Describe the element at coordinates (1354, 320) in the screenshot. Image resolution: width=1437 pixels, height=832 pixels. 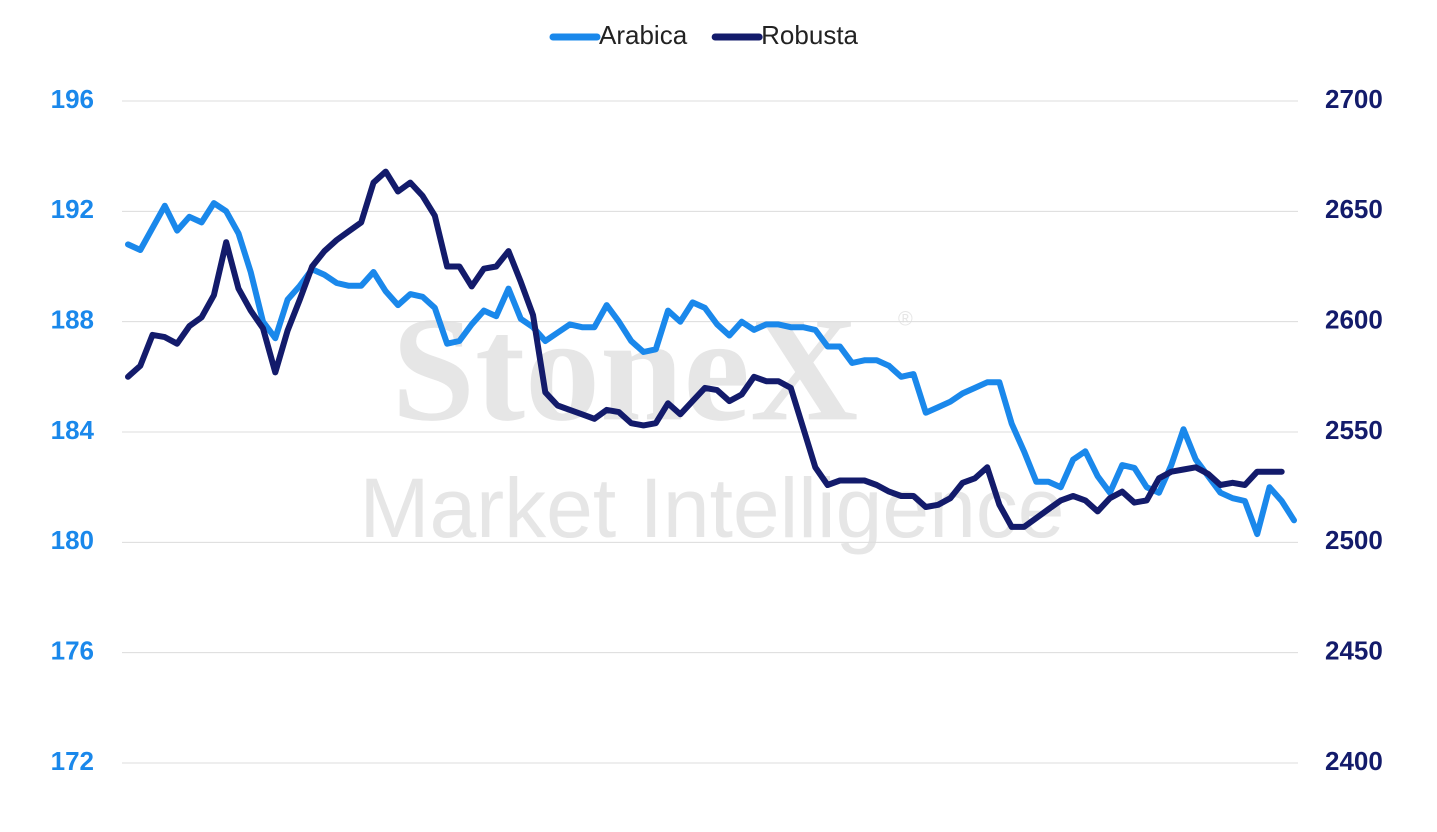
I see `y2-tick-label: 2600` at that location.